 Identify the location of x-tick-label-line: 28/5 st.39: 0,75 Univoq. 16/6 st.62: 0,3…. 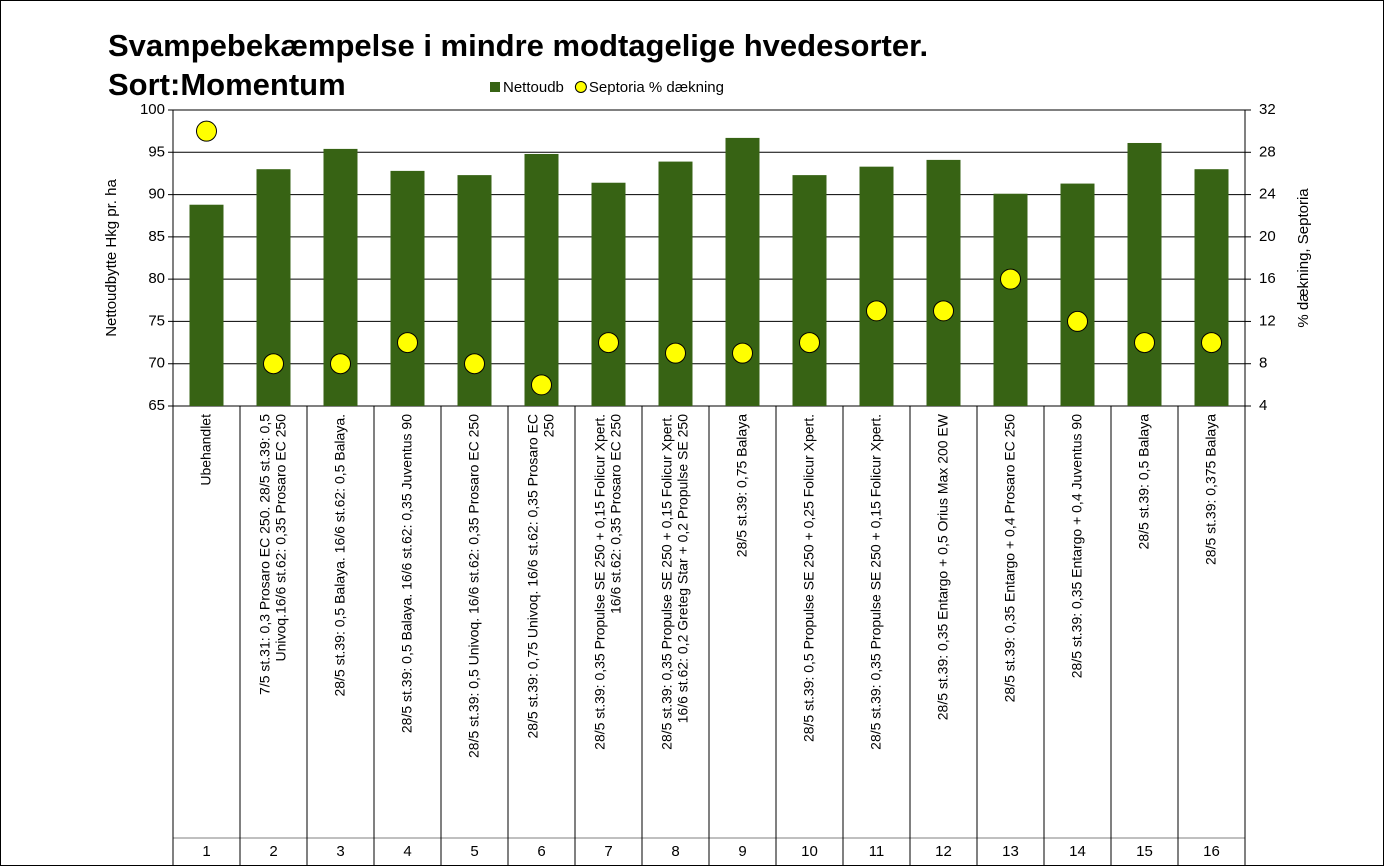
(532, 576).